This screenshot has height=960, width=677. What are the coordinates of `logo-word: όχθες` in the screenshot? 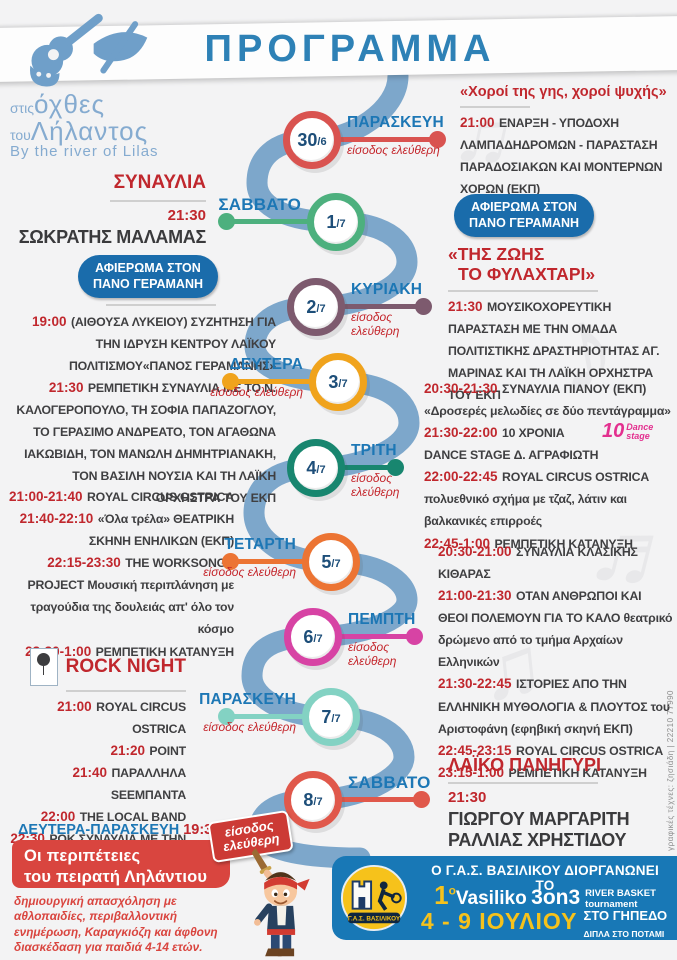 It's located at (70, 104).